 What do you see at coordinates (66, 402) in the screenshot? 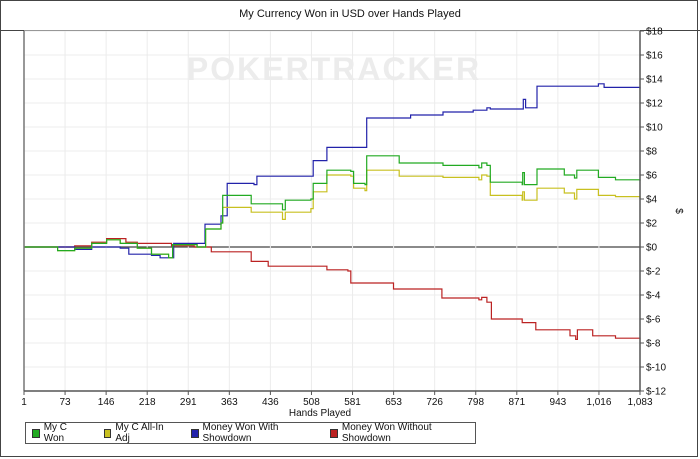
I see `x-tick-label: 73` at bounding box center [66, 402].